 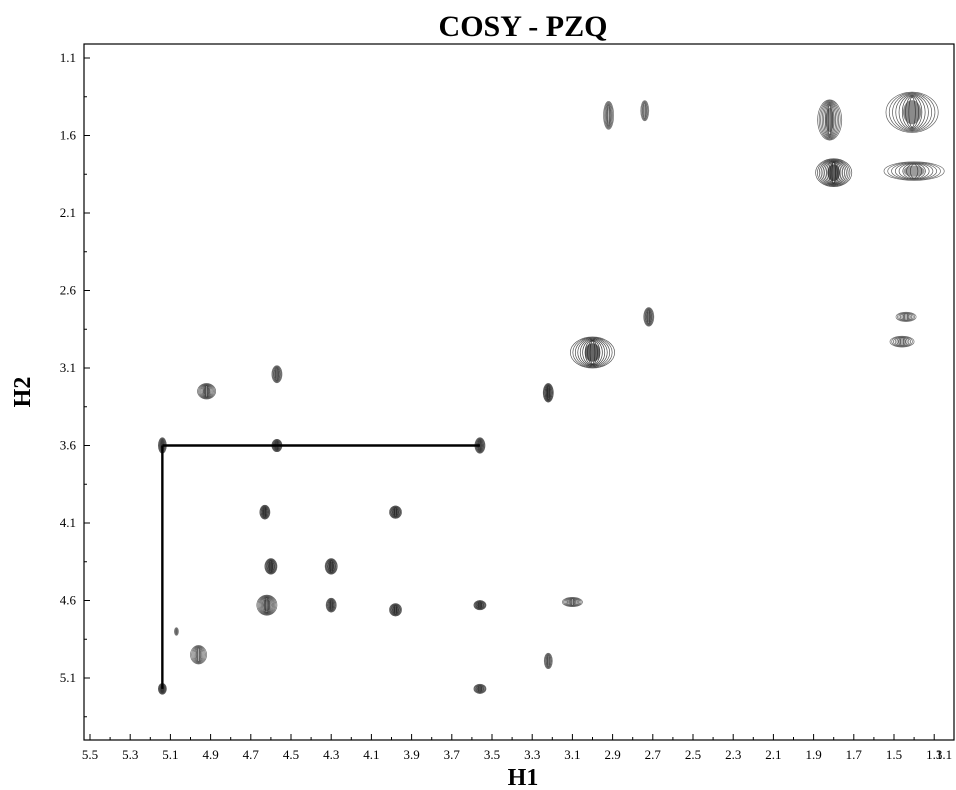 What do you see at coordinates (68, 135) in the screenshot?
I see `y-tick-label: 1.6` at bounding box center [68, 135].